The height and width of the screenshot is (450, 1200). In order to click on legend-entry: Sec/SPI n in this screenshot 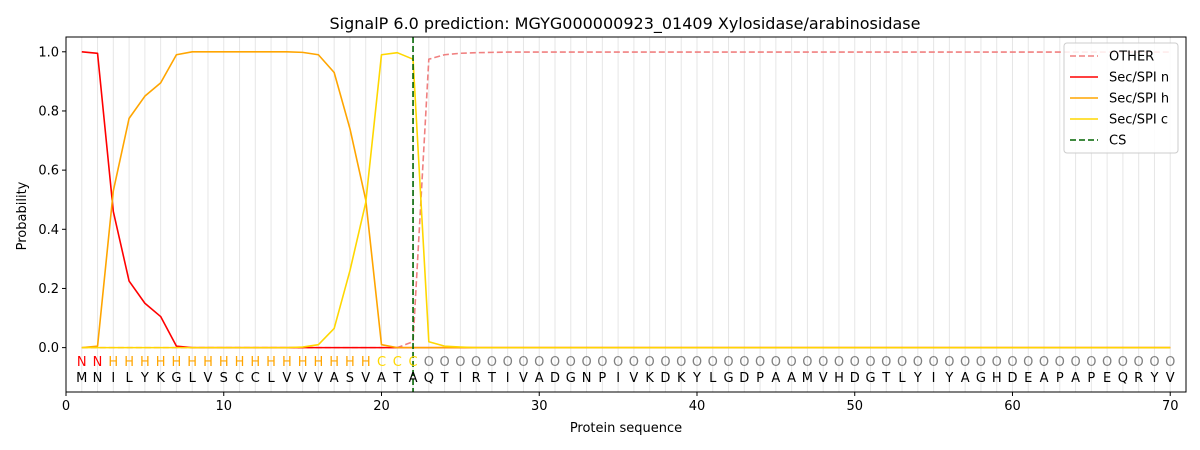, I will do `click(1139, 78)`.